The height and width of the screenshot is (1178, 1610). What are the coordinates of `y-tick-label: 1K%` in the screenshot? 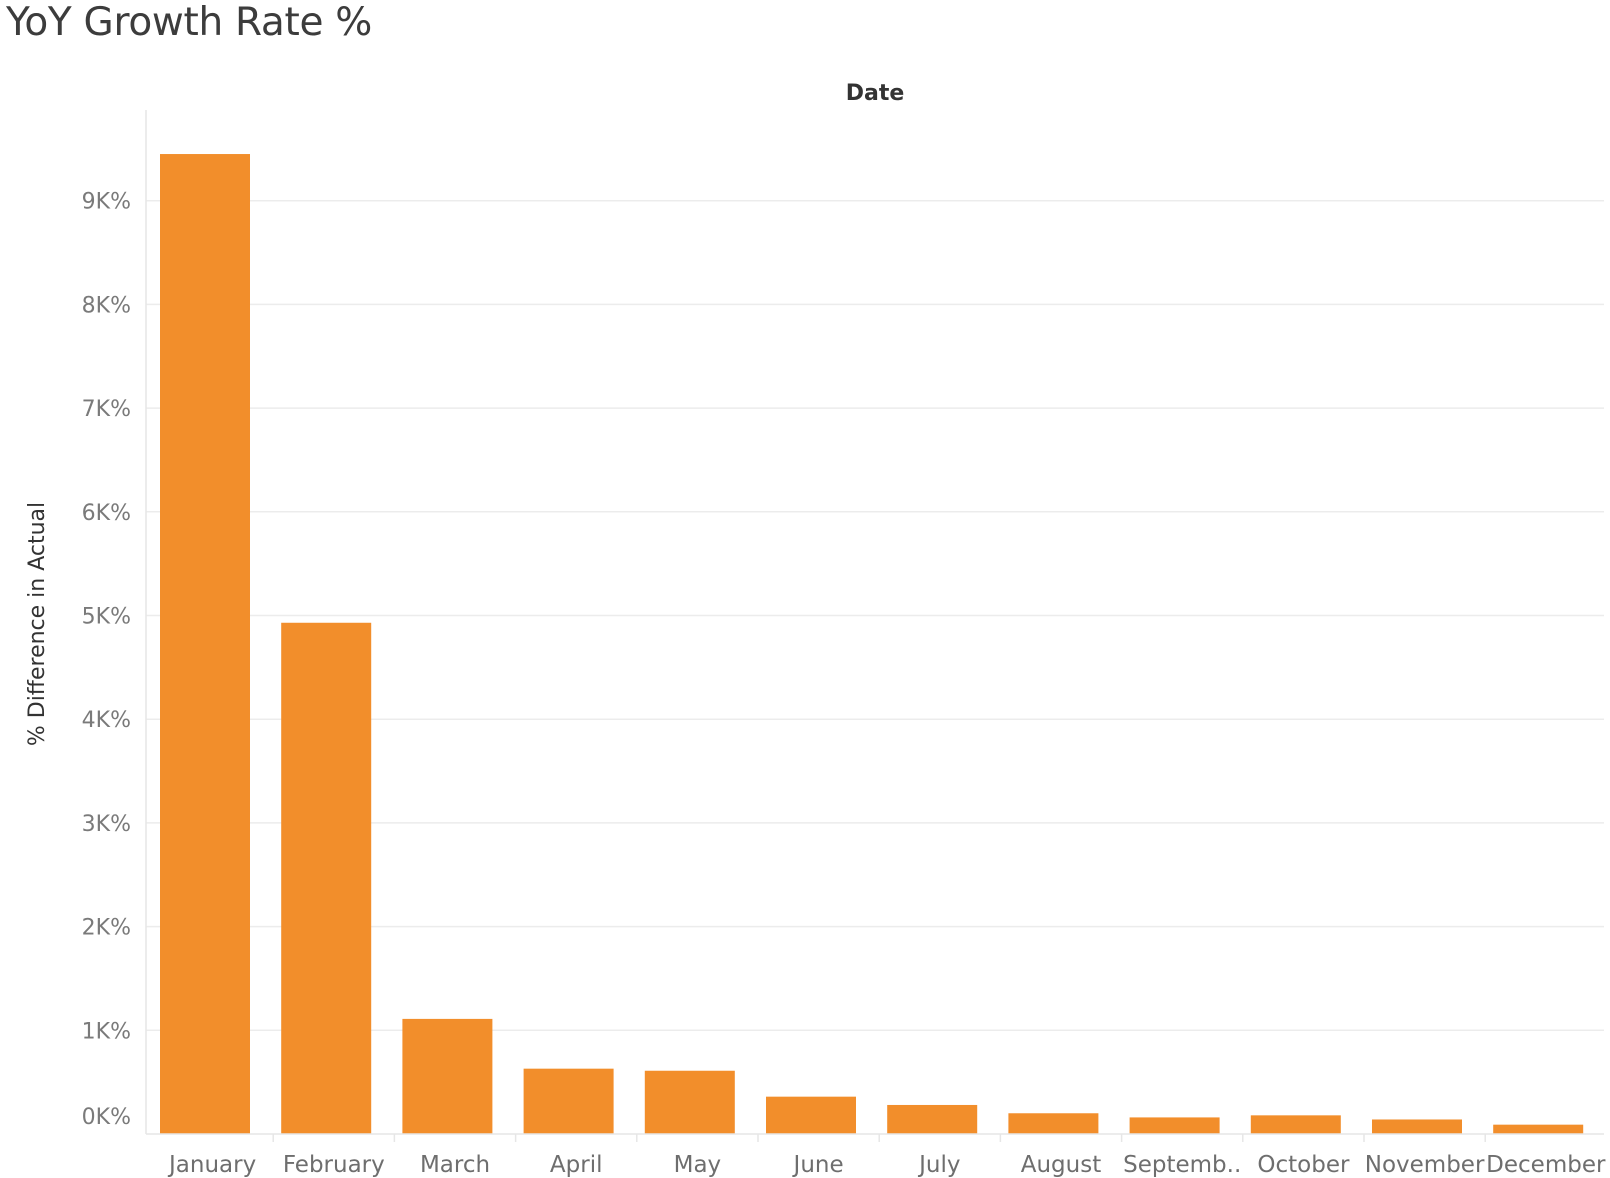 It's located at (106, 1031).